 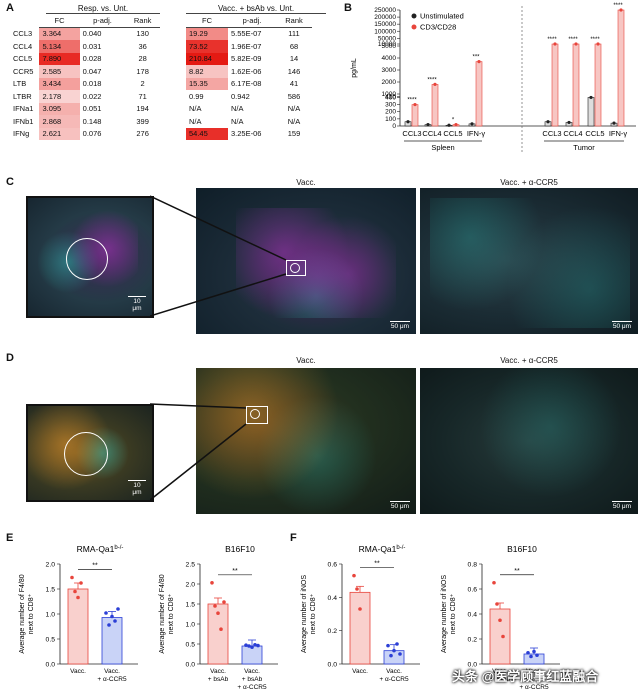 What do you see at coordinates (385, 24) in the screenshot?
I see `y-tick-label: 150000` at bounding box center [385, 24].